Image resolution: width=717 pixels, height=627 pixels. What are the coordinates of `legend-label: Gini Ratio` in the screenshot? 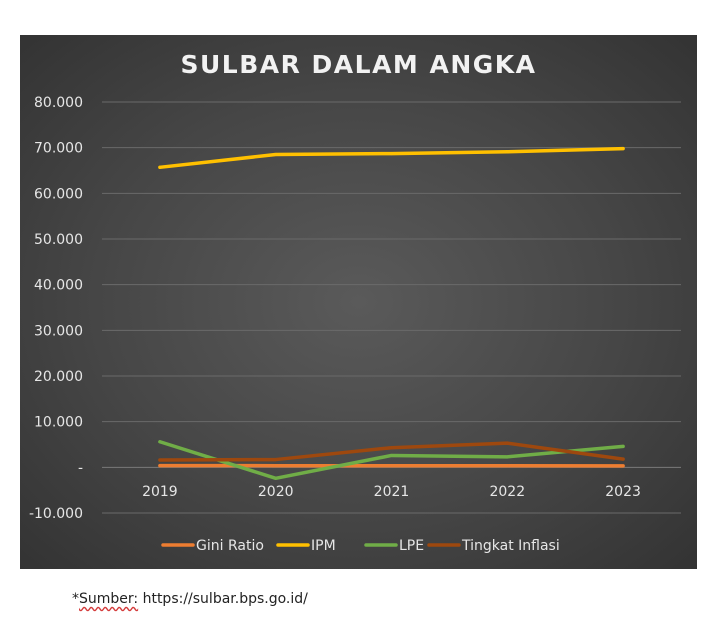 It's located at (230, 546).